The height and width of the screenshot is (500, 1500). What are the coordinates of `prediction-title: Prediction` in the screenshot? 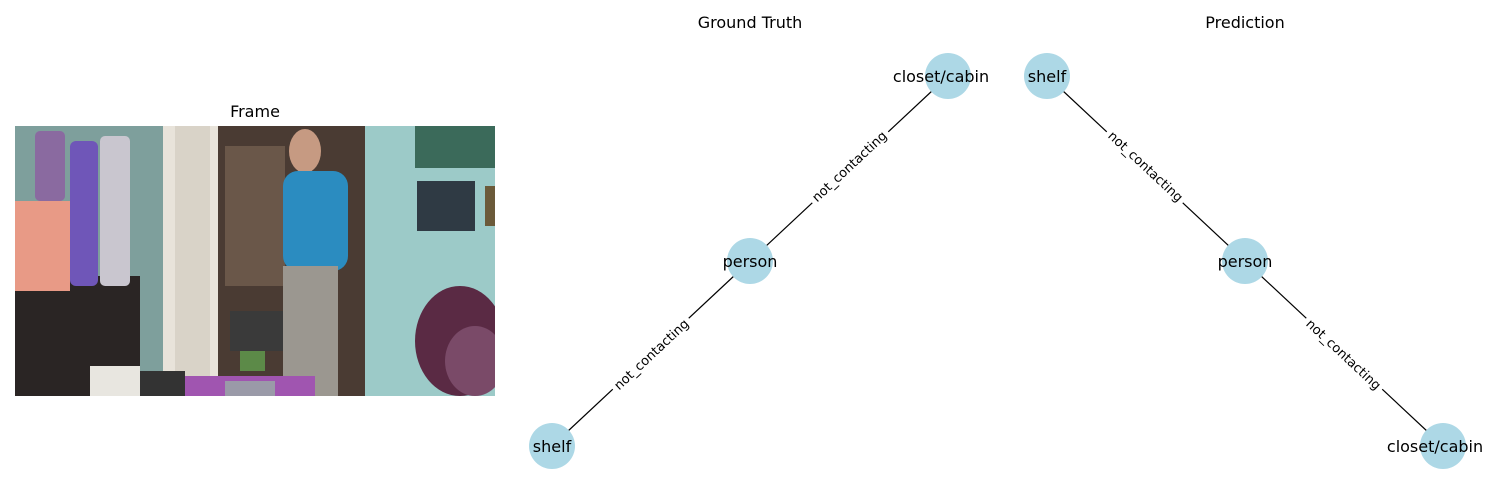 It's located at (1245, 22).